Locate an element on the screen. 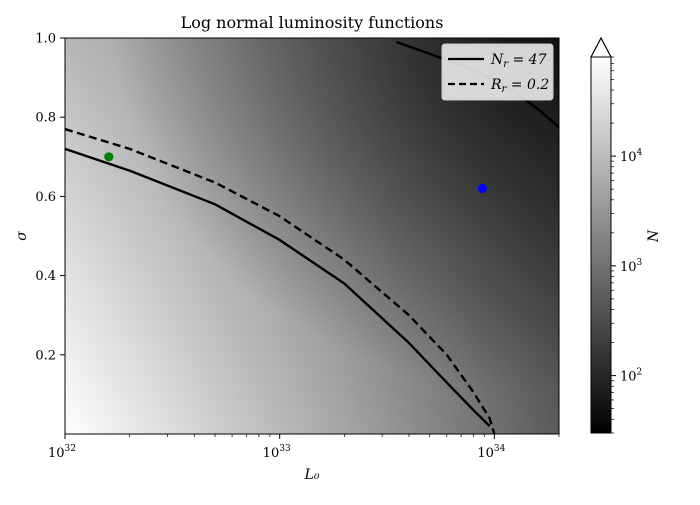  x-tick-label: 1034 is located at coordinates (491, 452).